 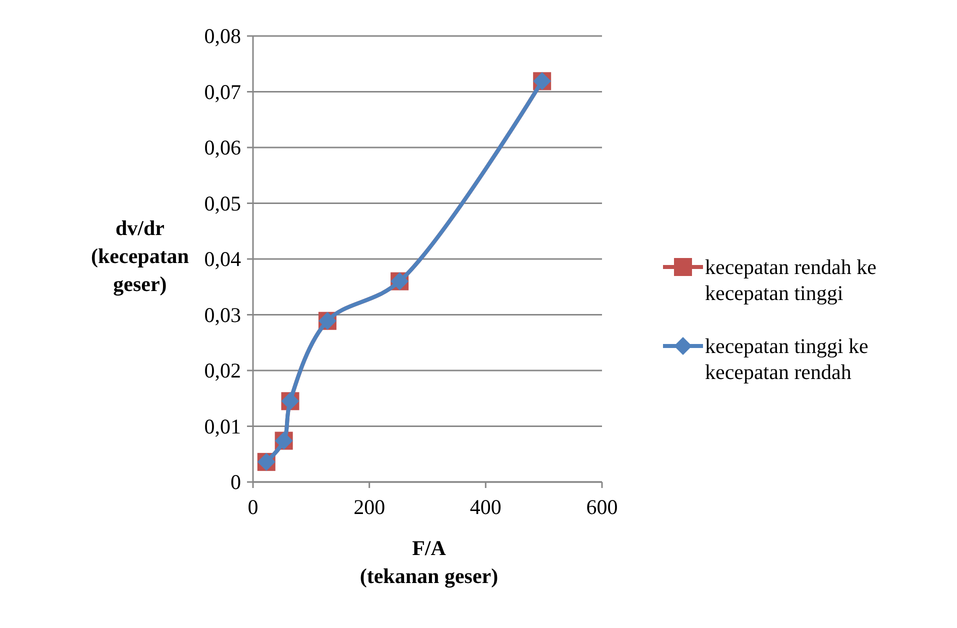 I want to click on x-tick-label: 400, so click(x=486, y=507).